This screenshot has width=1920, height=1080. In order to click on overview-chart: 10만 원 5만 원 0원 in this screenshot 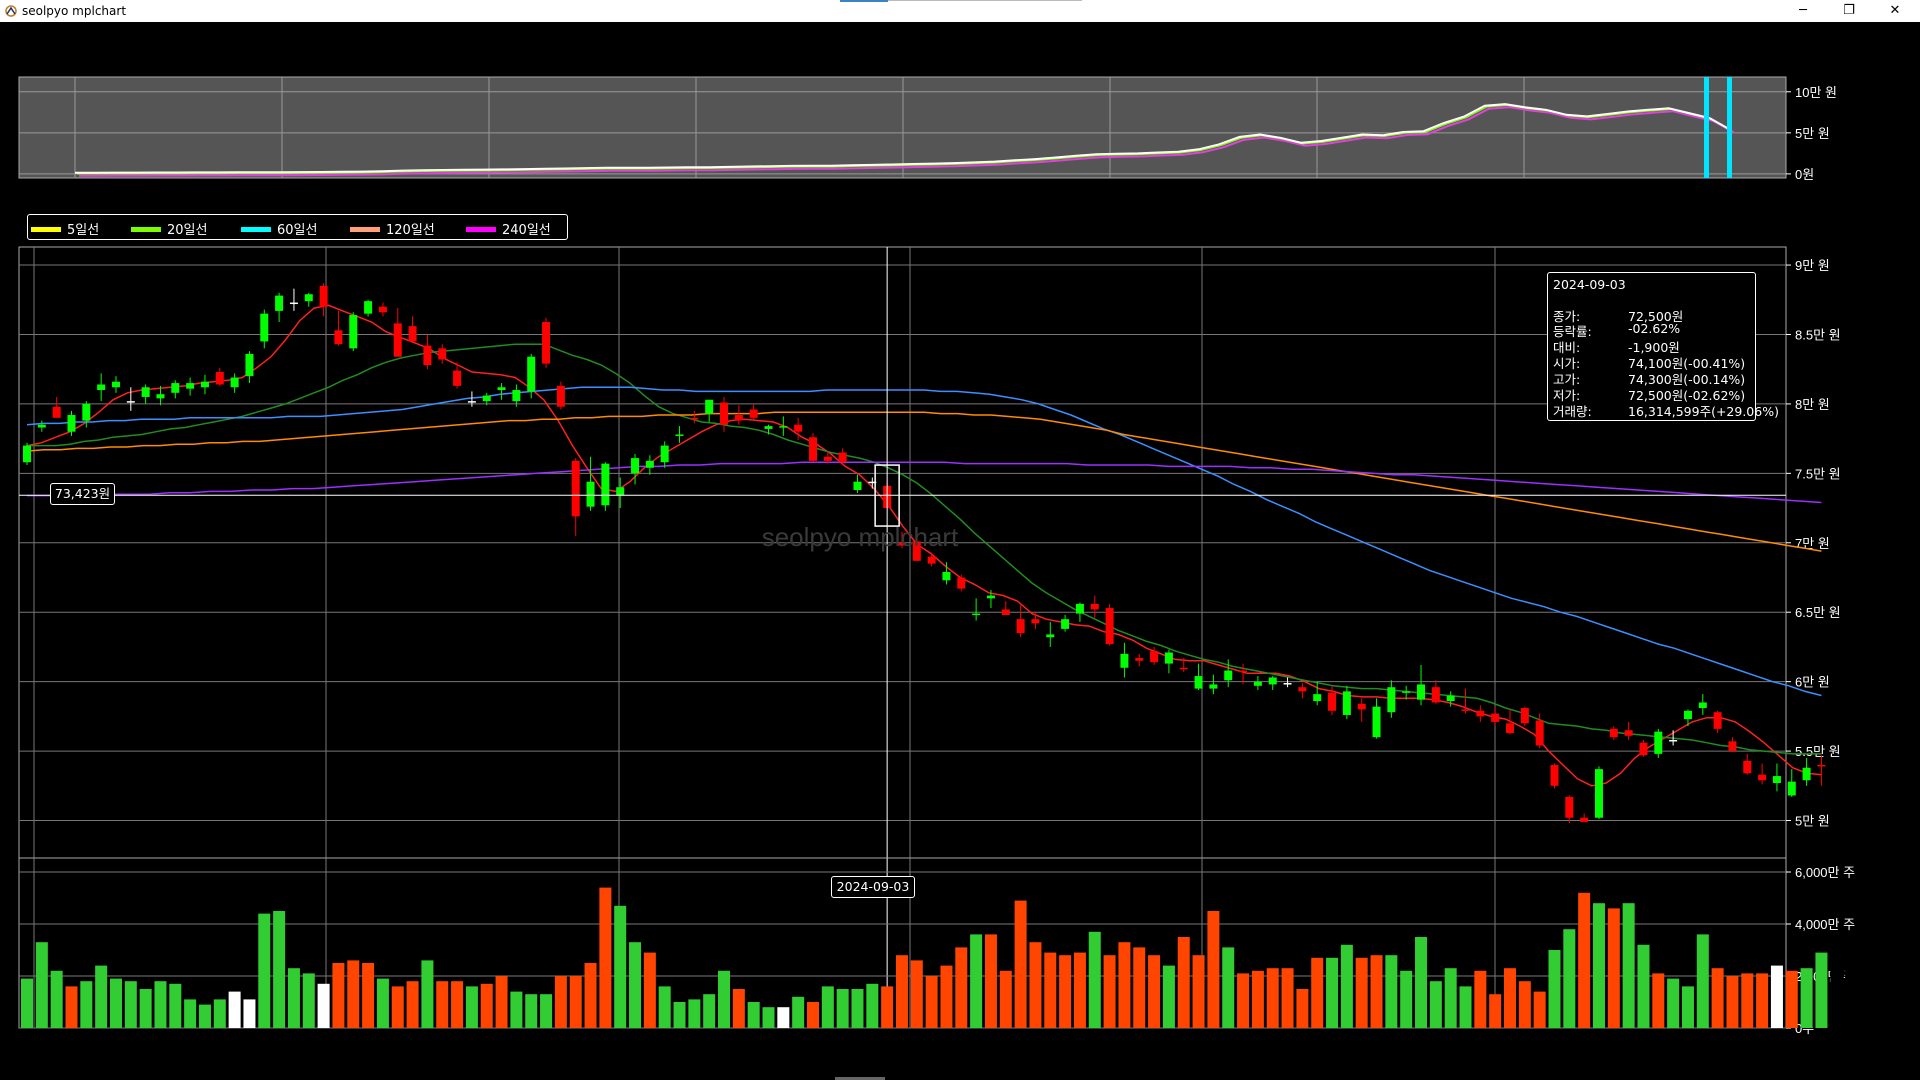, I will do `click(927, 129)`.